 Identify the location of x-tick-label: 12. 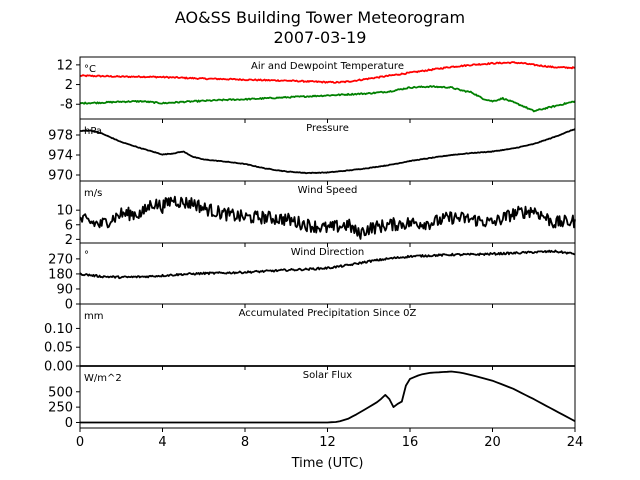
(327, 442).